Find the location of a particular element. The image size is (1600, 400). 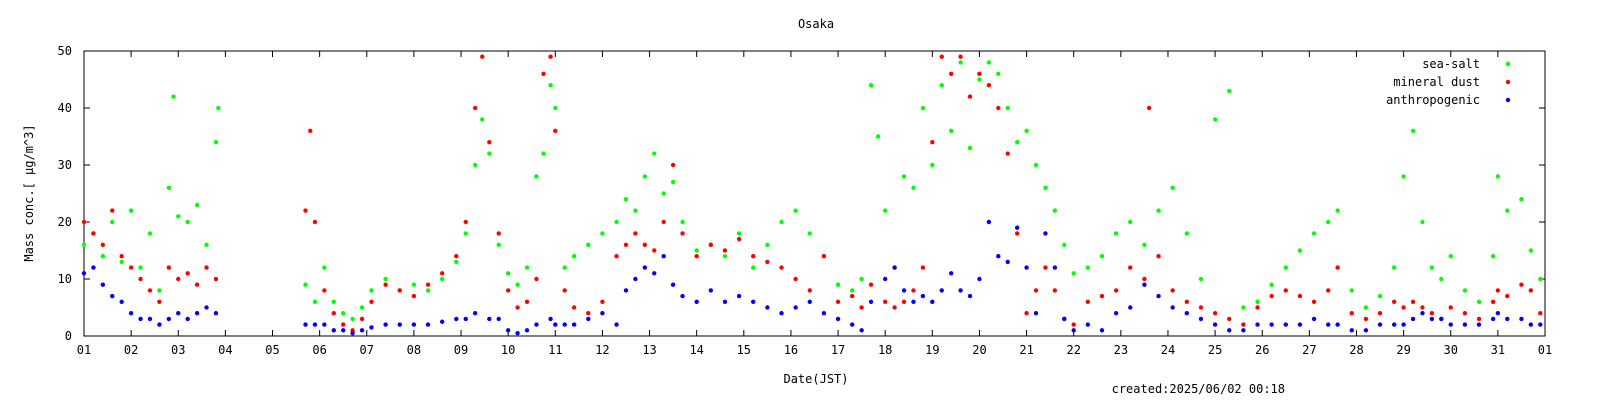

x-tick-label: 25 is located at coordinates (1215, 350).